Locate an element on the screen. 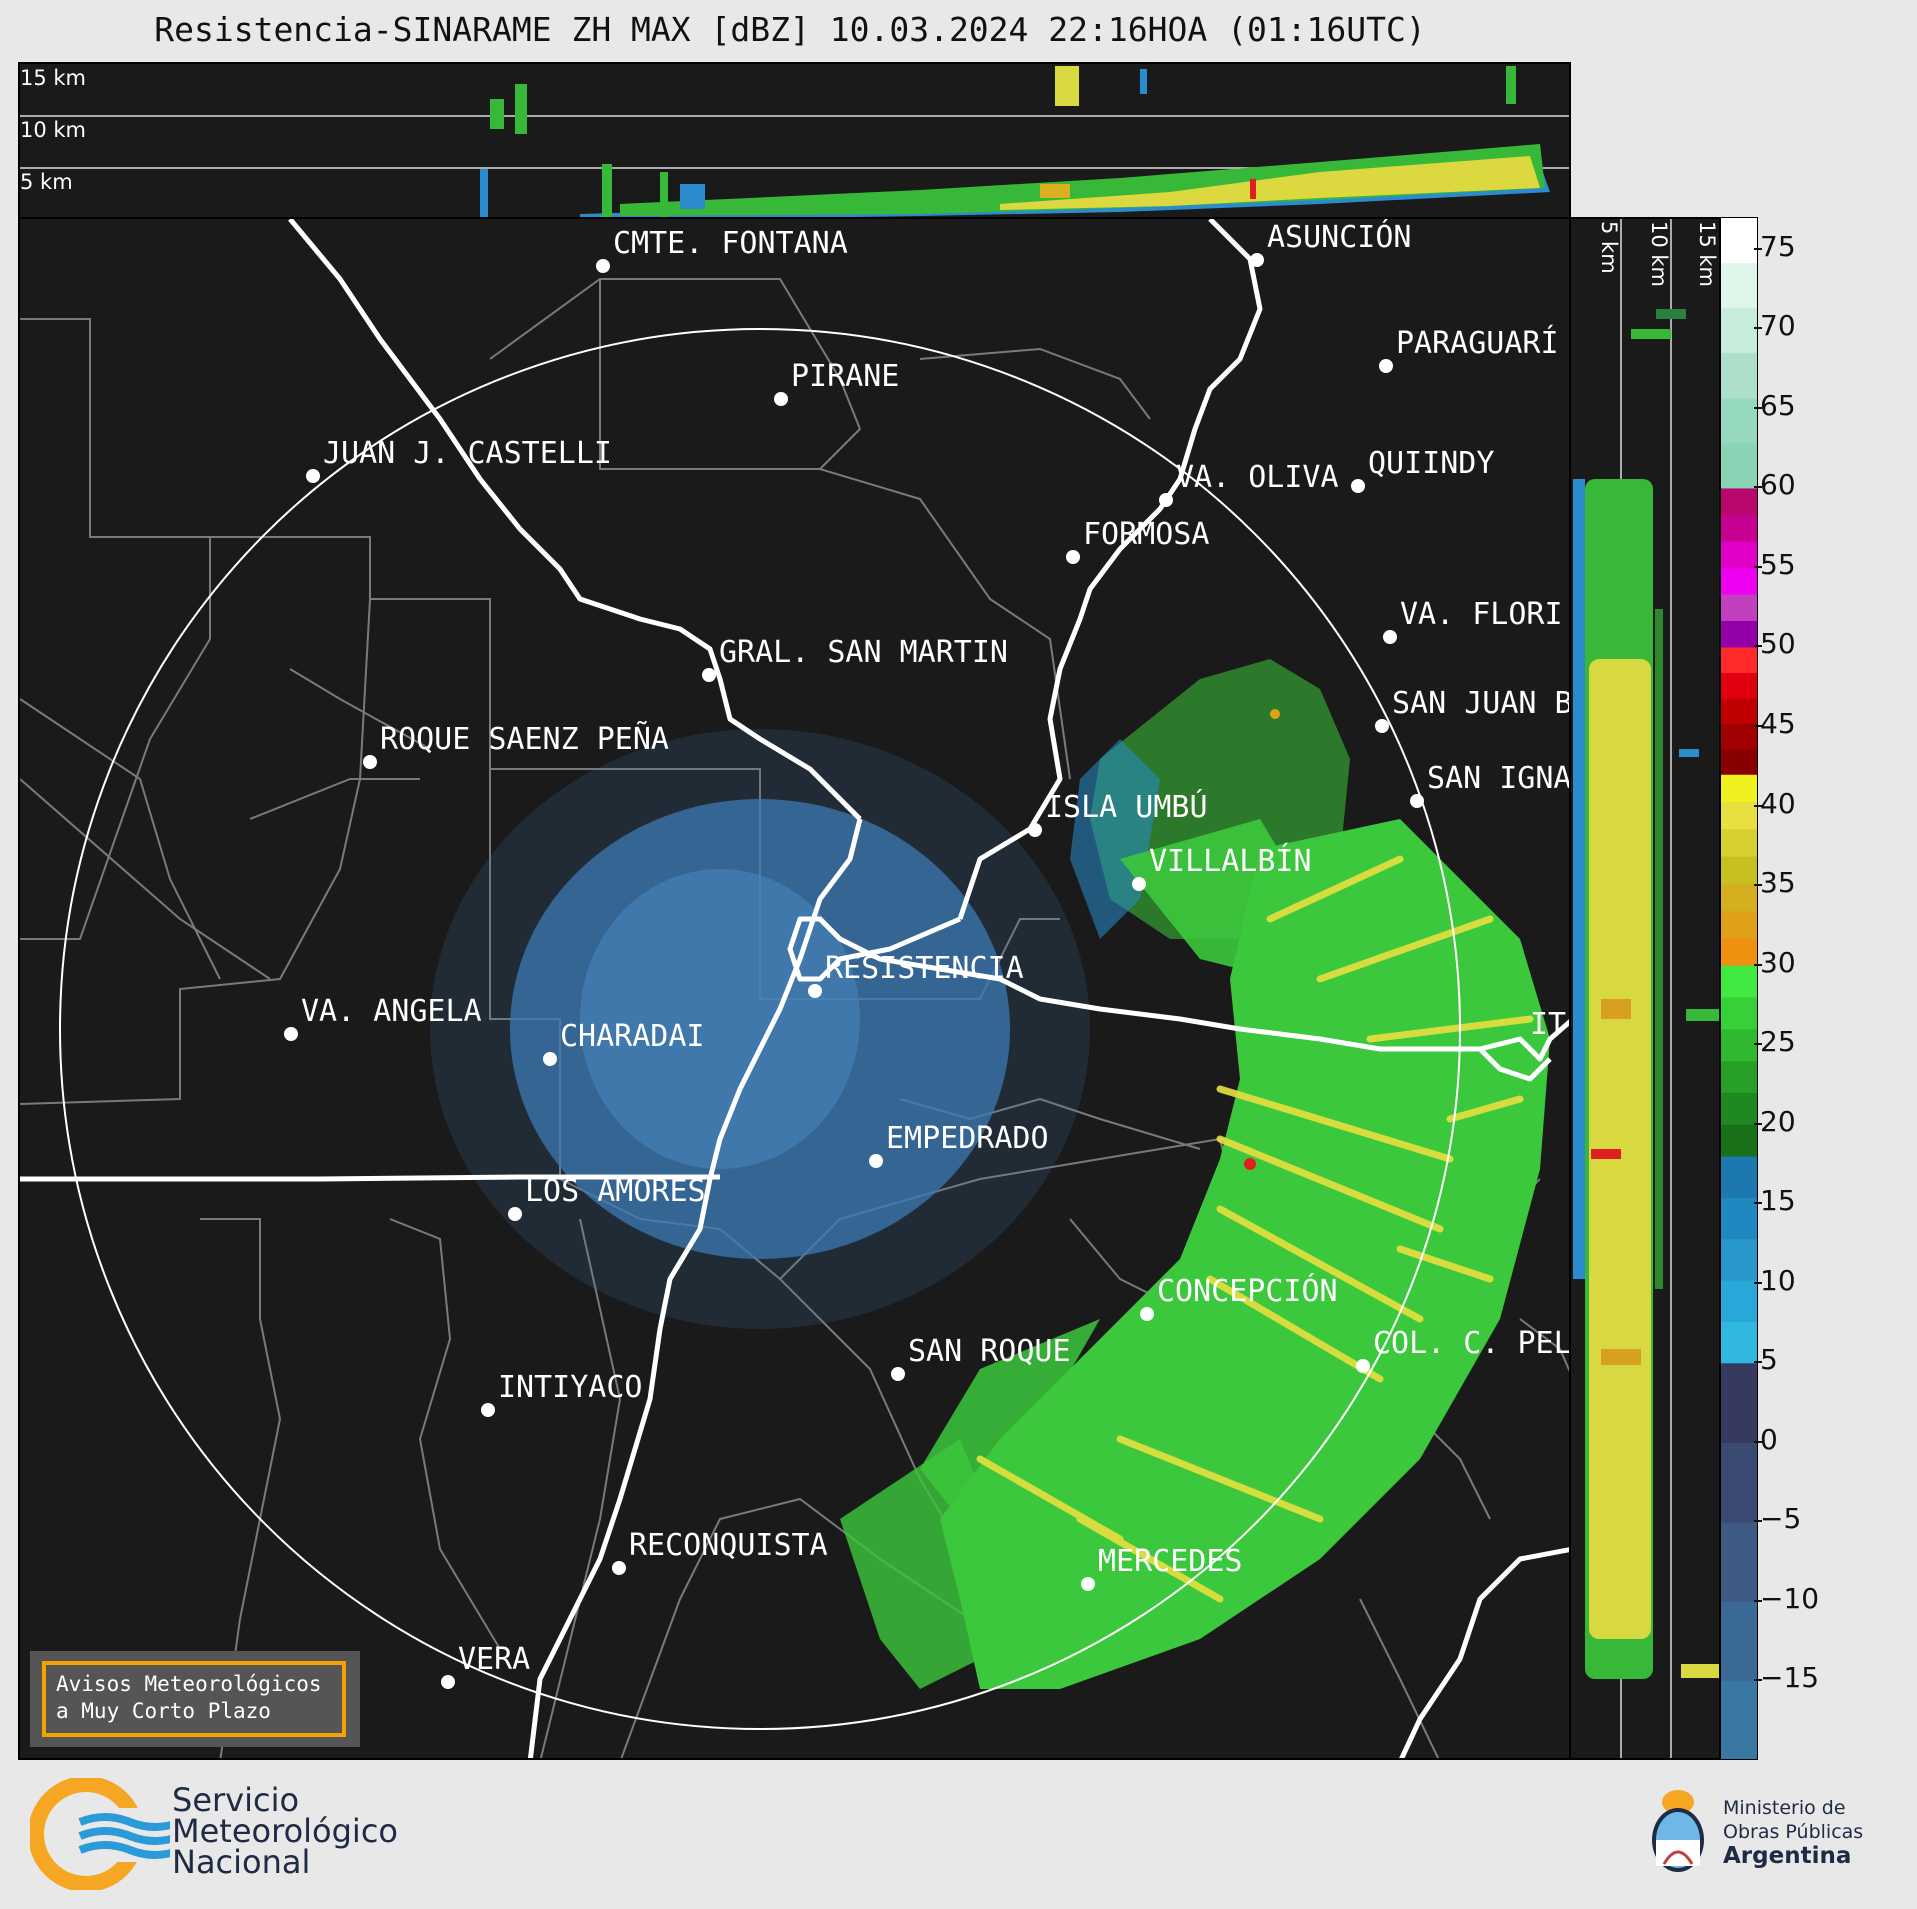 The height and width of the screenshot is (1909, 1917). colorbar-tick-label: 20 is located at coordinates (1775, 1121).